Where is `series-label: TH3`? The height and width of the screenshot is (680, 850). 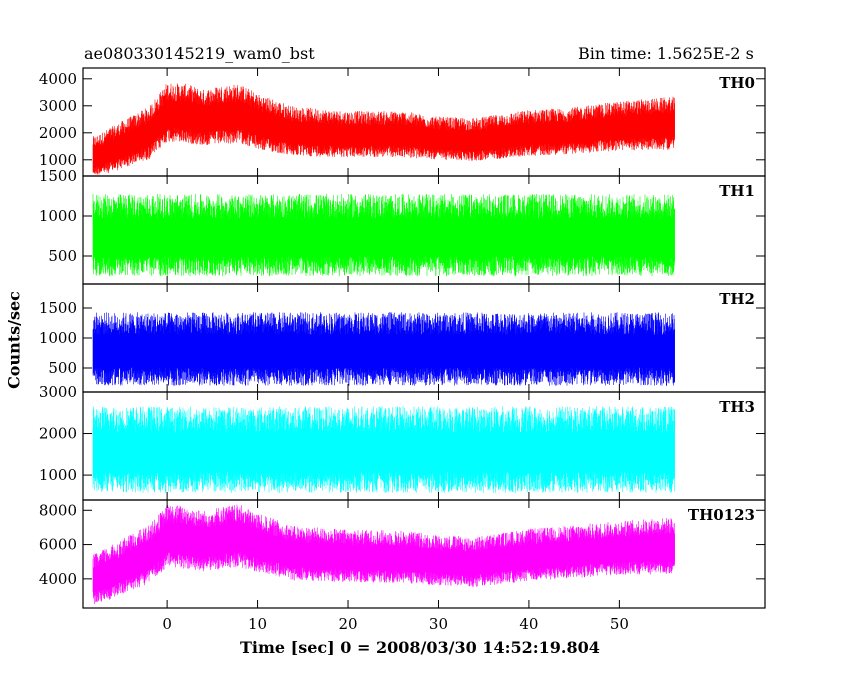
series-label: TH3 is located at coordinates (737, 407).